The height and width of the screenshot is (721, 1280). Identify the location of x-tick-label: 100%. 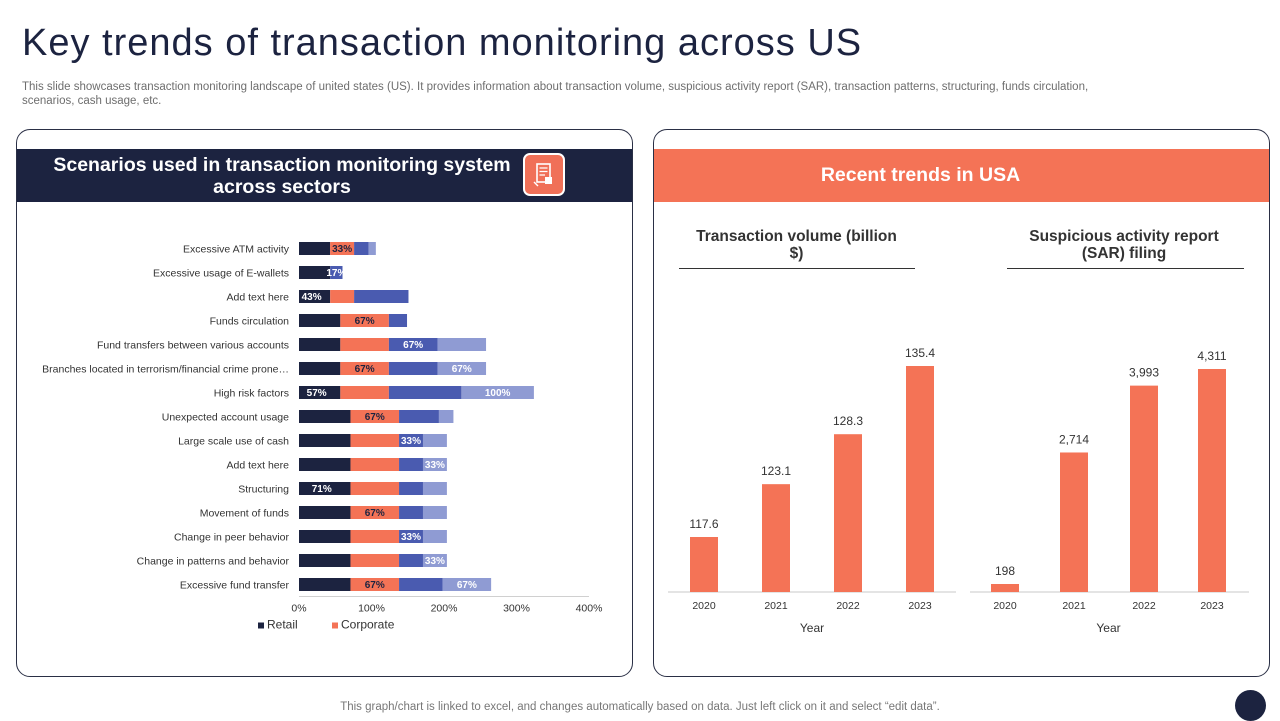
(371, 609).